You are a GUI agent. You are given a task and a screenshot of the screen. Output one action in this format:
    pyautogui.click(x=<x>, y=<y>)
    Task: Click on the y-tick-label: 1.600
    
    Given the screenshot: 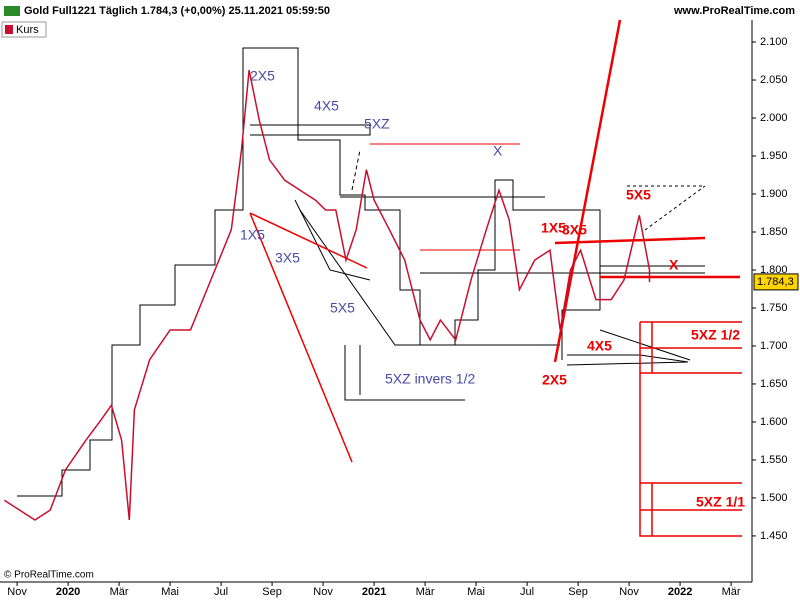 What is the action you would take?
    pyautogui.click(x=774, y=422)
    